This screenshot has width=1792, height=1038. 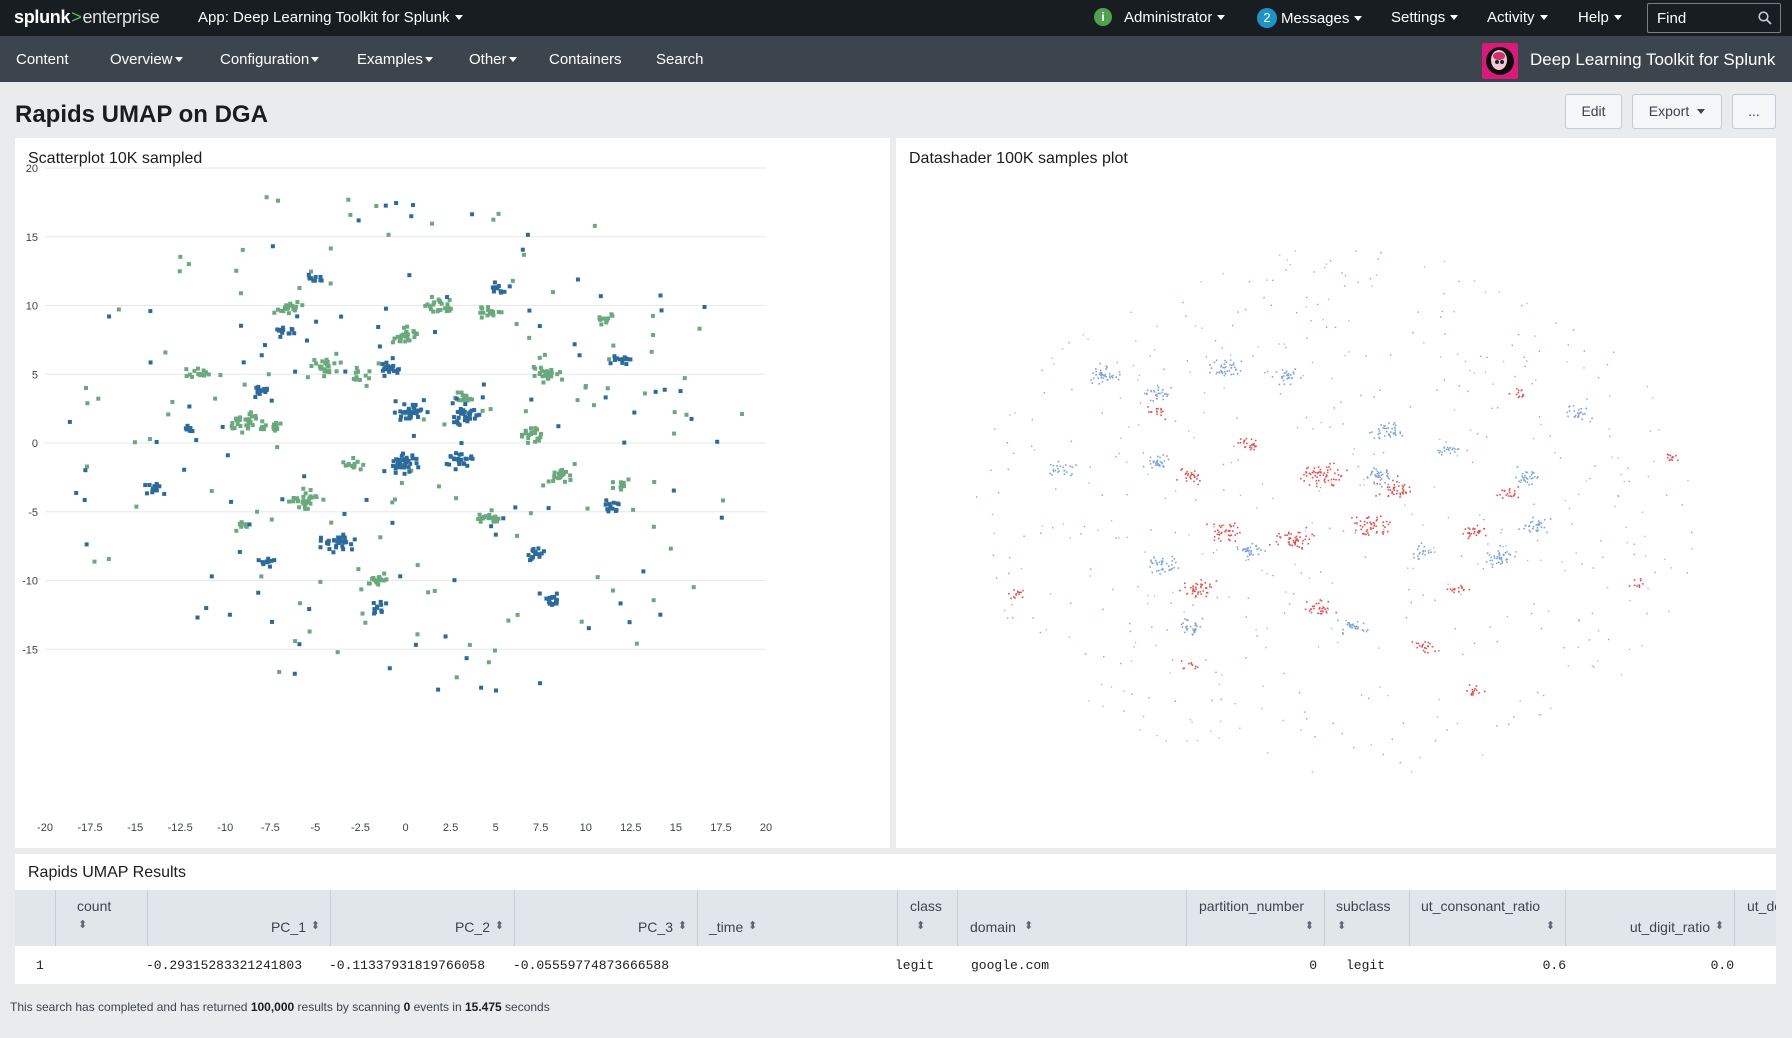 I want to click on nav-content: Content, so click(x=42, y=59).